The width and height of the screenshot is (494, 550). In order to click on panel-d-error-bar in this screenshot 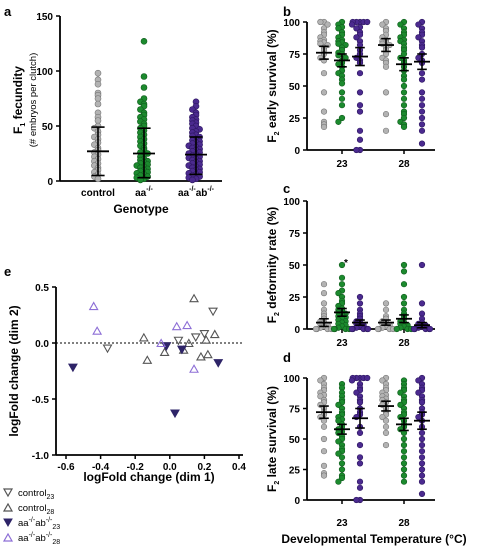, I will do `click(386, 406)`.